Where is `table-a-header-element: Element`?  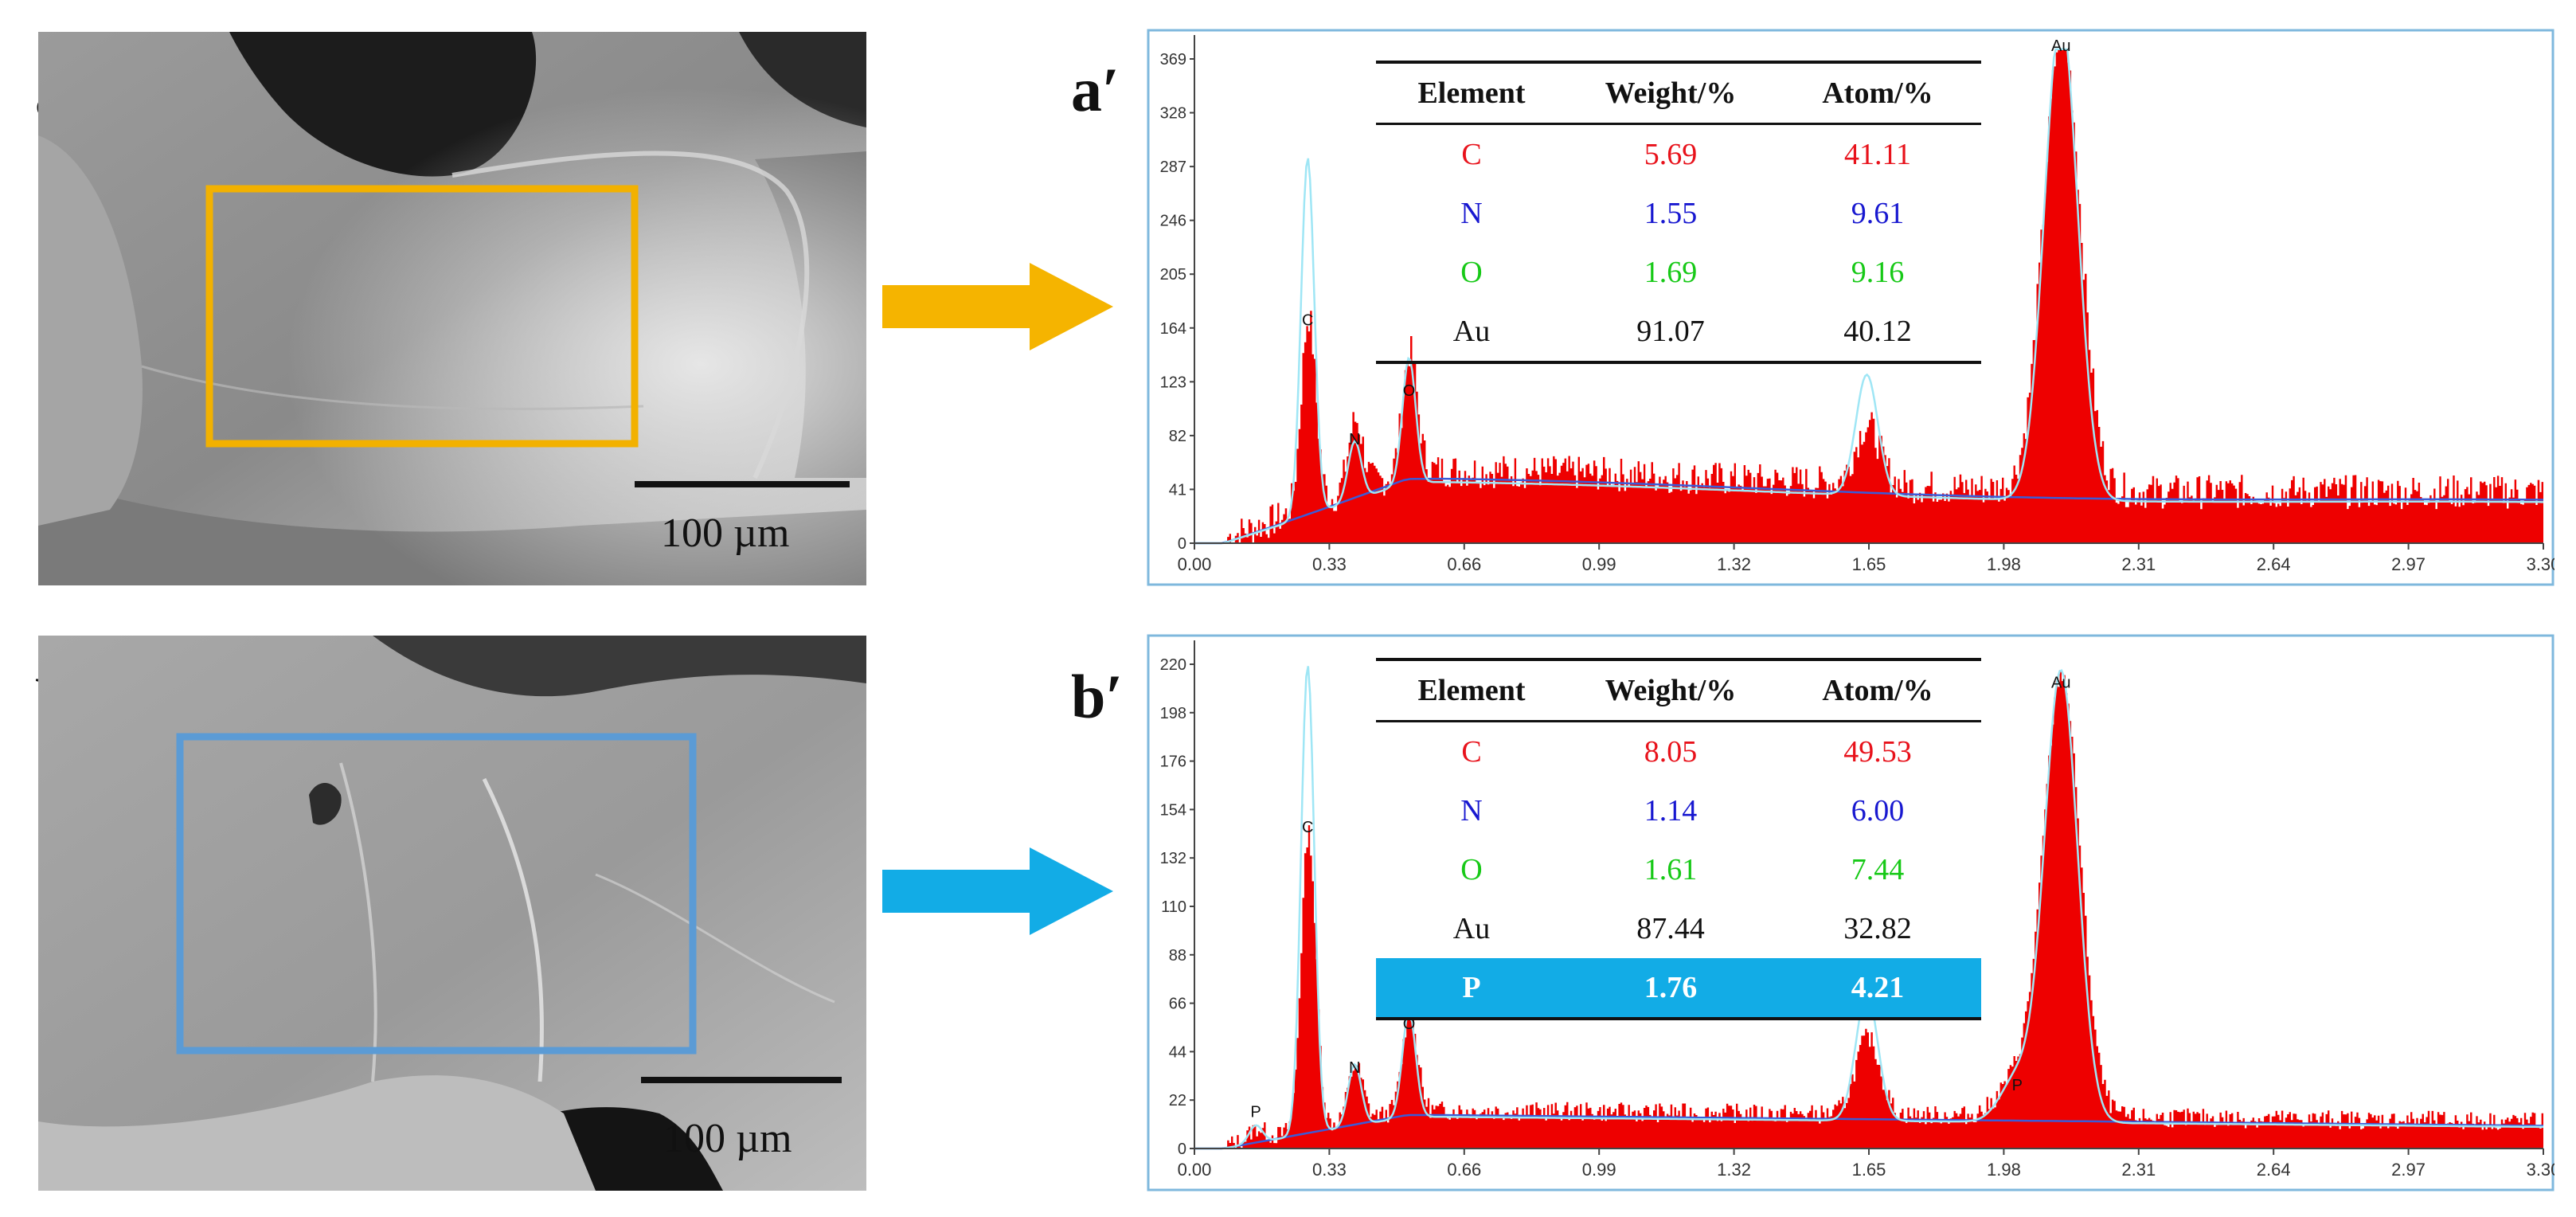 table-a-header-element: Element is located at coordinates (1471, 93).